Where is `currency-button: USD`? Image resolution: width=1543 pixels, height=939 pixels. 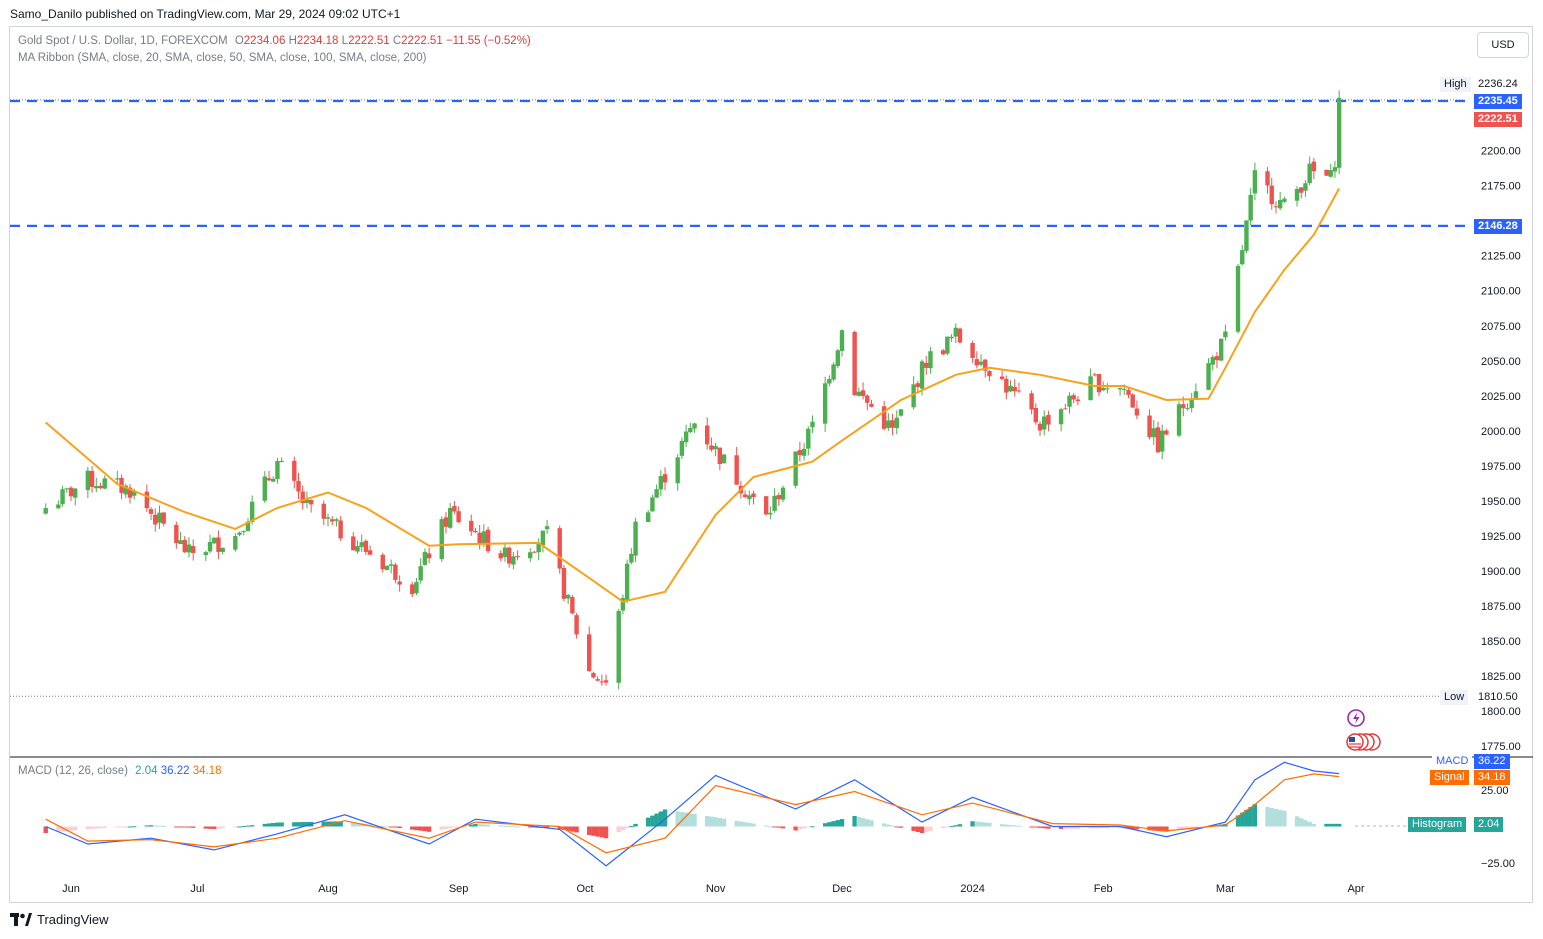 currency-button: USD is located at coordinates (1503, 45).